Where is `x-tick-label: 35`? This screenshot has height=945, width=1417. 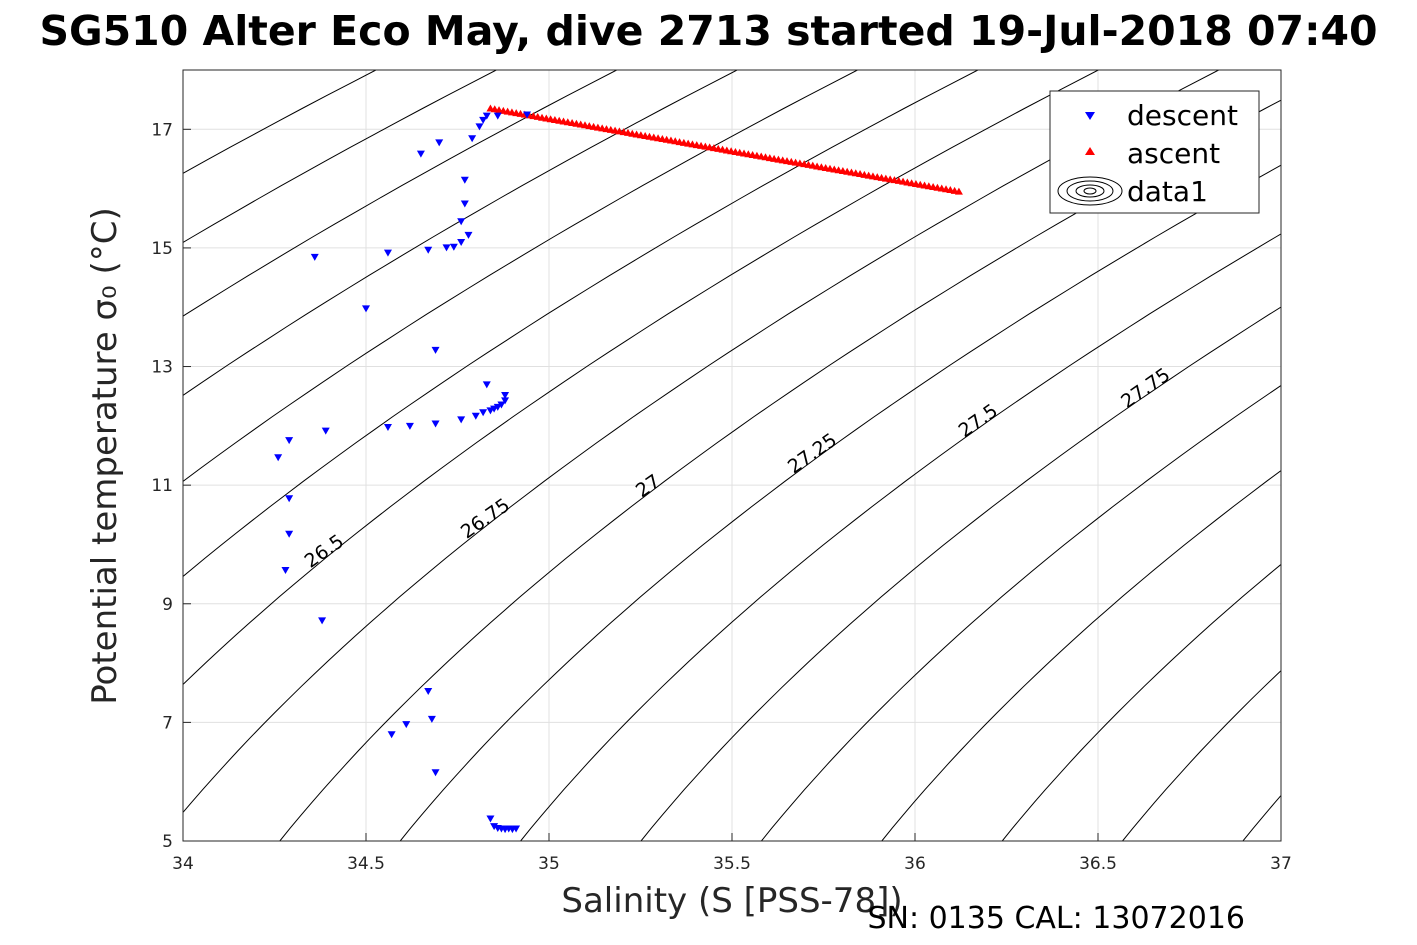
x-tick-label: 35 is located at coordinates (549, 864).